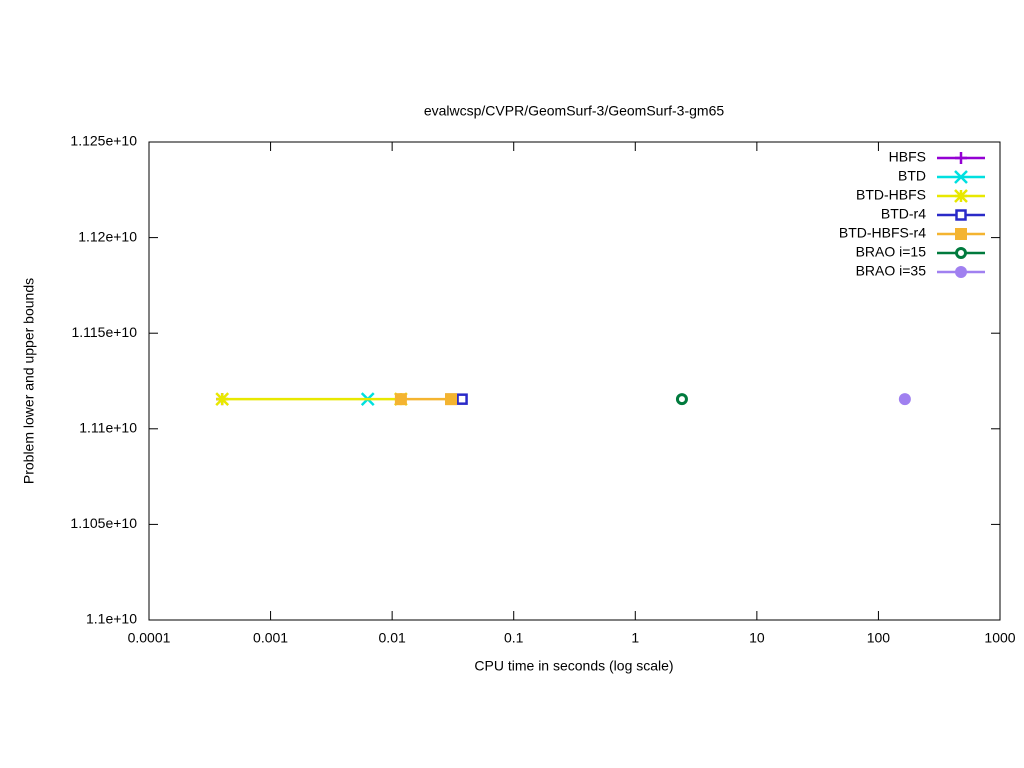  I want to click on y-tick-label: 1.11e+10, so click(108, 428).